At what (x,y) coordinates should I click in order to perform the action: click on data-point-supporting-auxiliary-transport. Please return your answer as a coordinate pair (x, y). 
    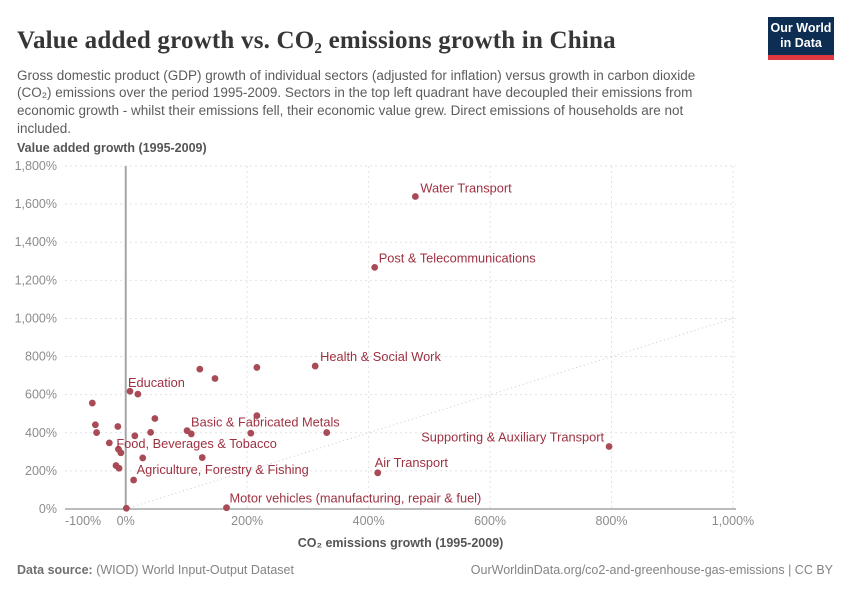
    Looking at the image, I should click on (609, 446).